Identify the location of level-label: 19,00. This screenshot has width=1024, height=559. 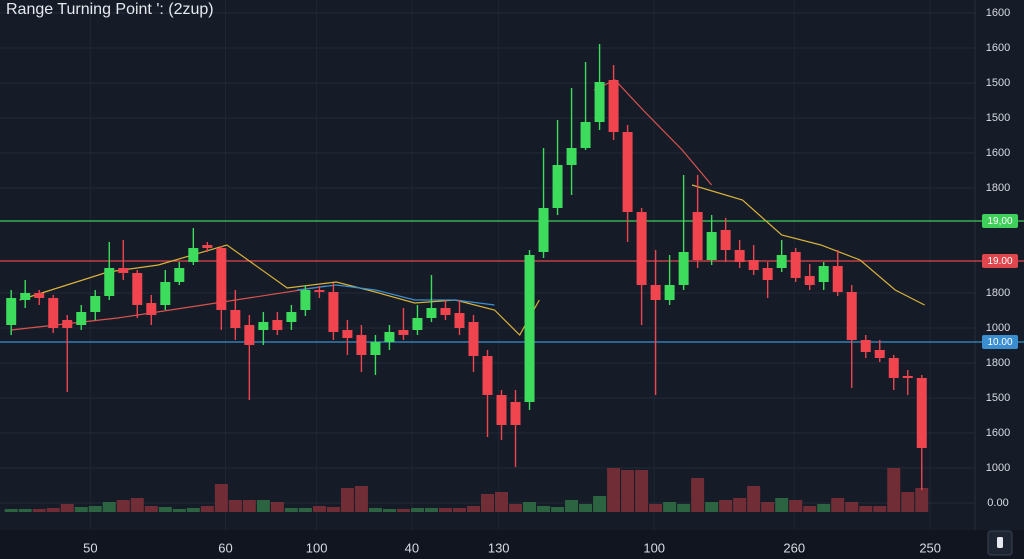
(999, 221).